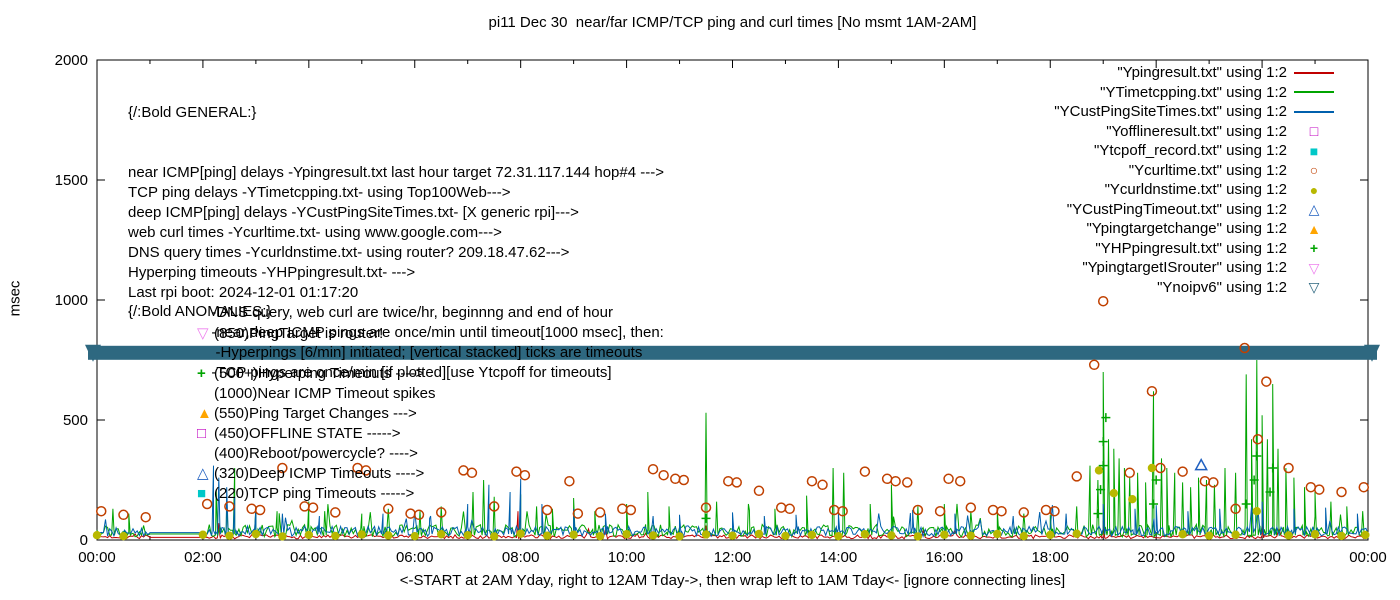 This screenshot has width=1400, height=600. I want to click on legend-label: "YHPpingresult.txt" using 1:2, so click(1191, 248).